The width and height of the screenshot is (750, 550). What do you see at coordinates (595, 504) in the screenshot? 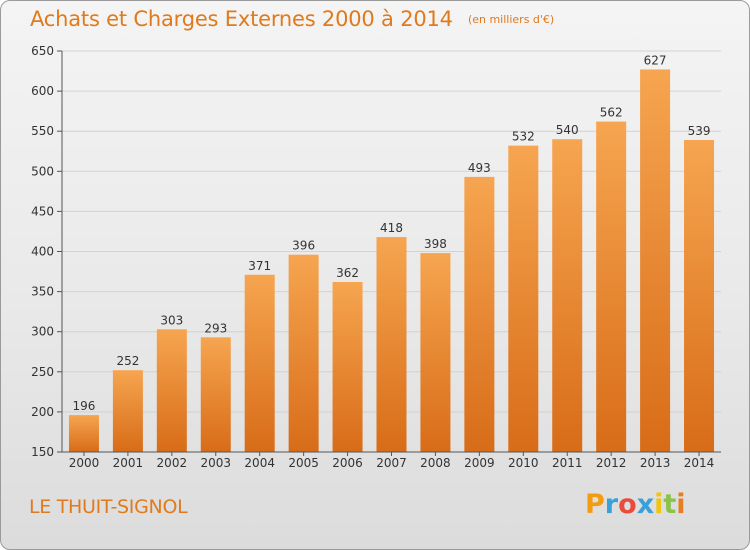
I see `logo-letter: P` at bounding box center [595, 504].